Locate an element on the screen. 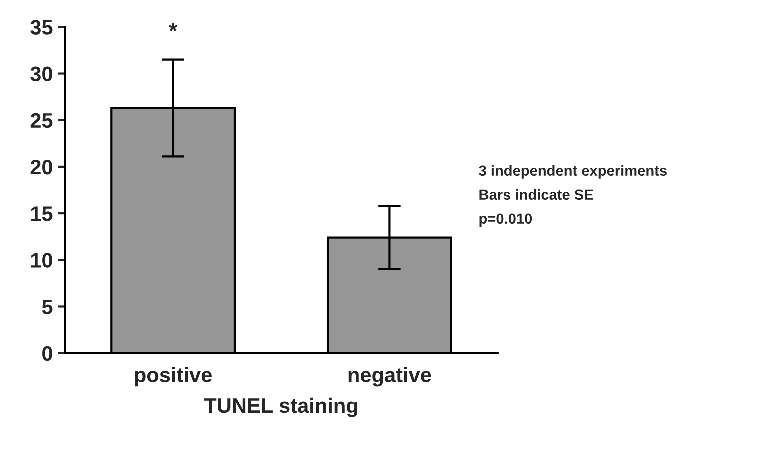 The height and width of the screenshot is (453, 766). x-axis-title: TUNEL staining is located at coordinates (281, 408).